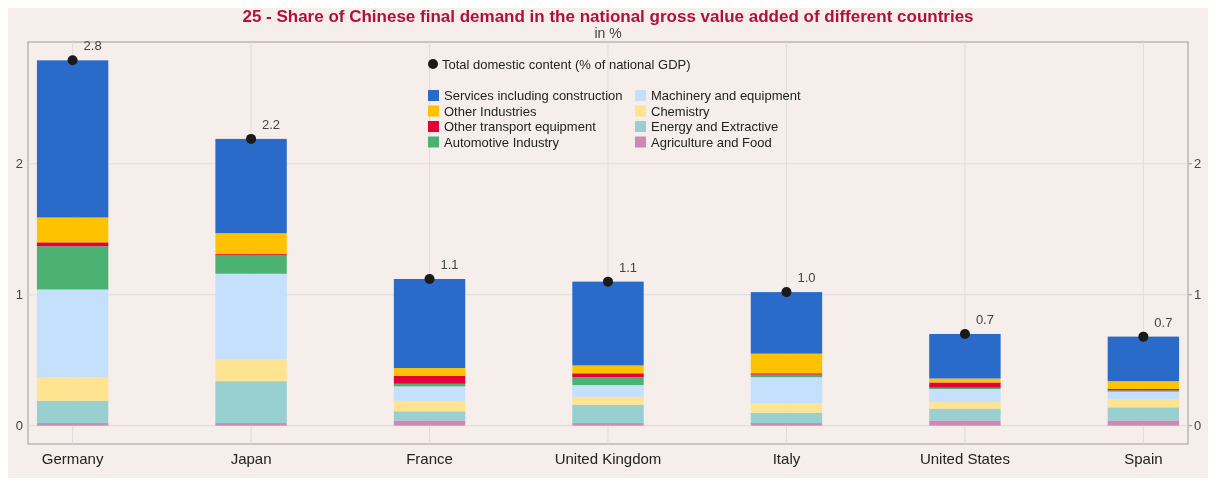  I want to click on y2-tick-label: 2, so click(1198, 163).